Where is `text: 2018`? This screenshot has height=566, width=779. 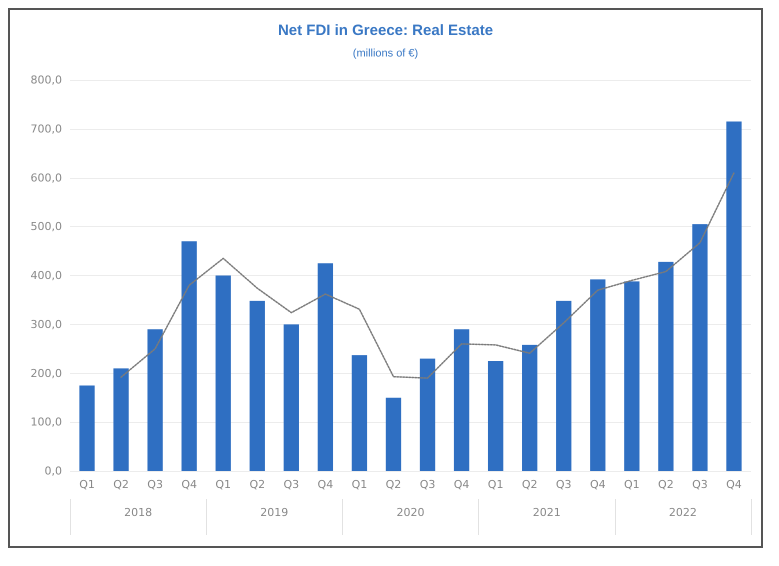 text: 2018 is located at coordinates (138, 512).